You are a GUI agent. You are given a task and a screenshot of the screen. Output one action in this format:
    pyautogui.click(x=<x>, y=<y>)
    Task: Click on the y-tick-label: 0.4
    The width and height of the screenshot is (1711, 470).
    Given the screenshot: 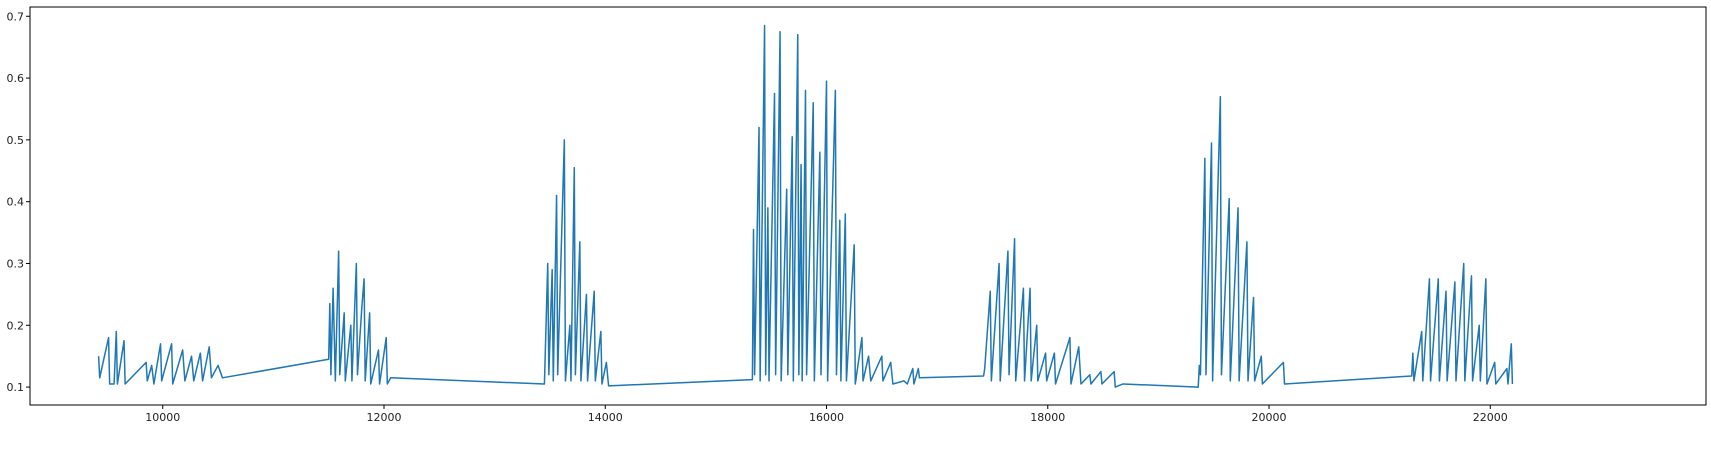 What is the action you would take?
    pyautogui.click(x=16, y=202)
    